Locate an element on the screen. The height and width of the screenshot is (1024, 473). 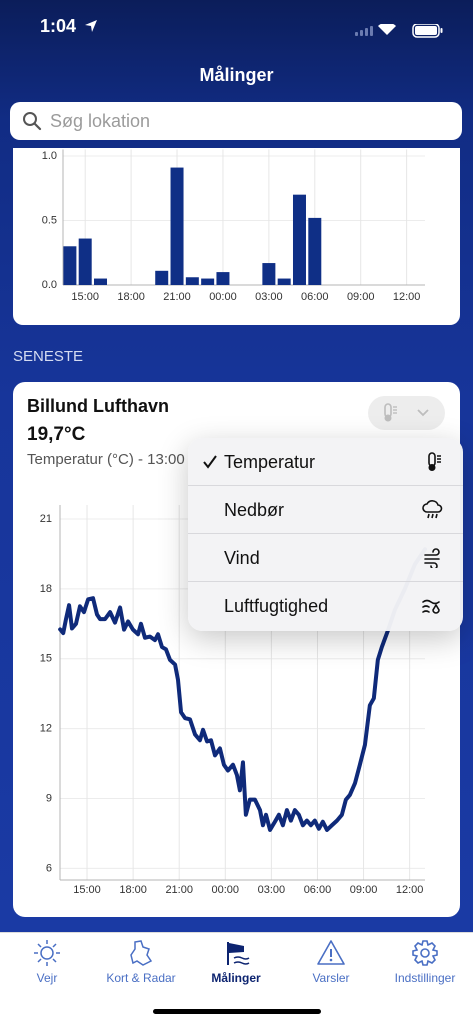
tab: Vejr is located at coordinates (47, 962).